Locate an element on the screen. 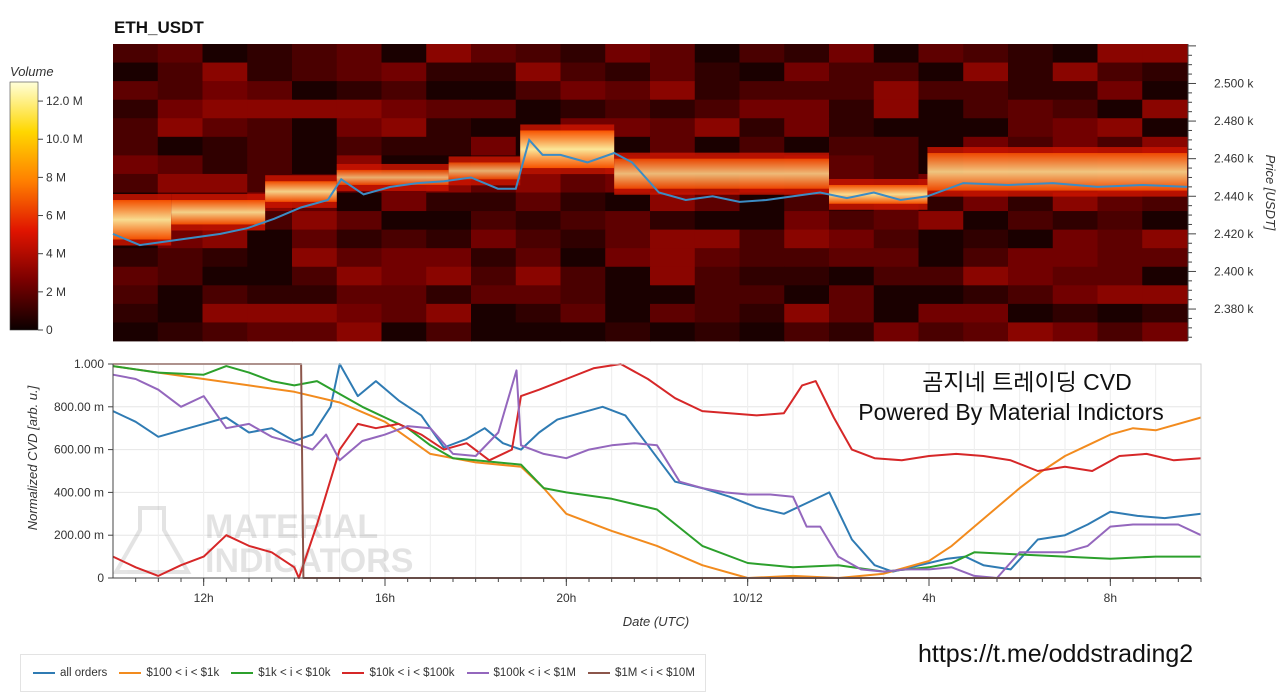  price-line-path is located at coordinates (650, 192).